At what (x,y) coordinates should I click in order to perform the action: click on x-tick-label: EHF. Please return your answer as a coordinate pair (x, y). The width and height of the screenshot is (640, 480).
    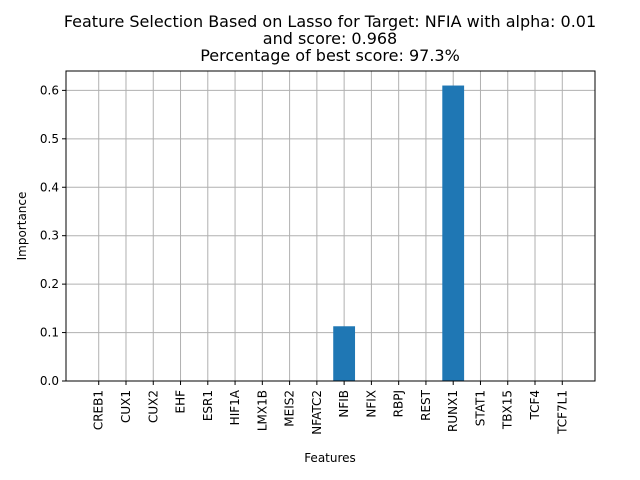
    Looking at the image, I should click on (181, 402).